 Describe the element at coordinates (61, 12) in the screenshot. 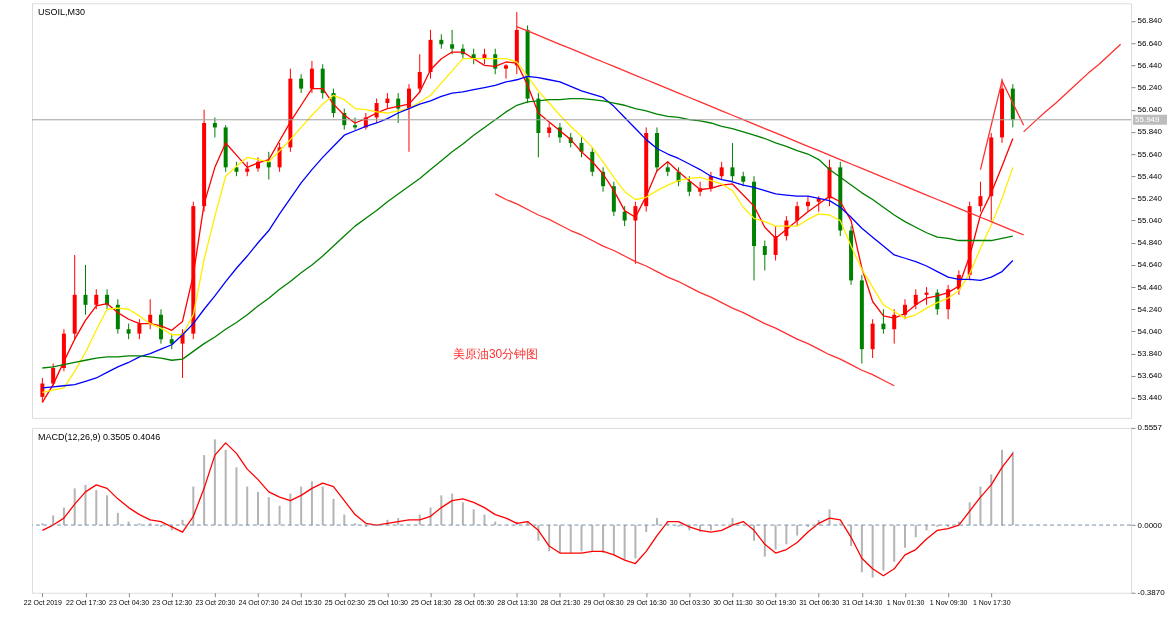

I see `chart-title: USOIL,M30` at that location.